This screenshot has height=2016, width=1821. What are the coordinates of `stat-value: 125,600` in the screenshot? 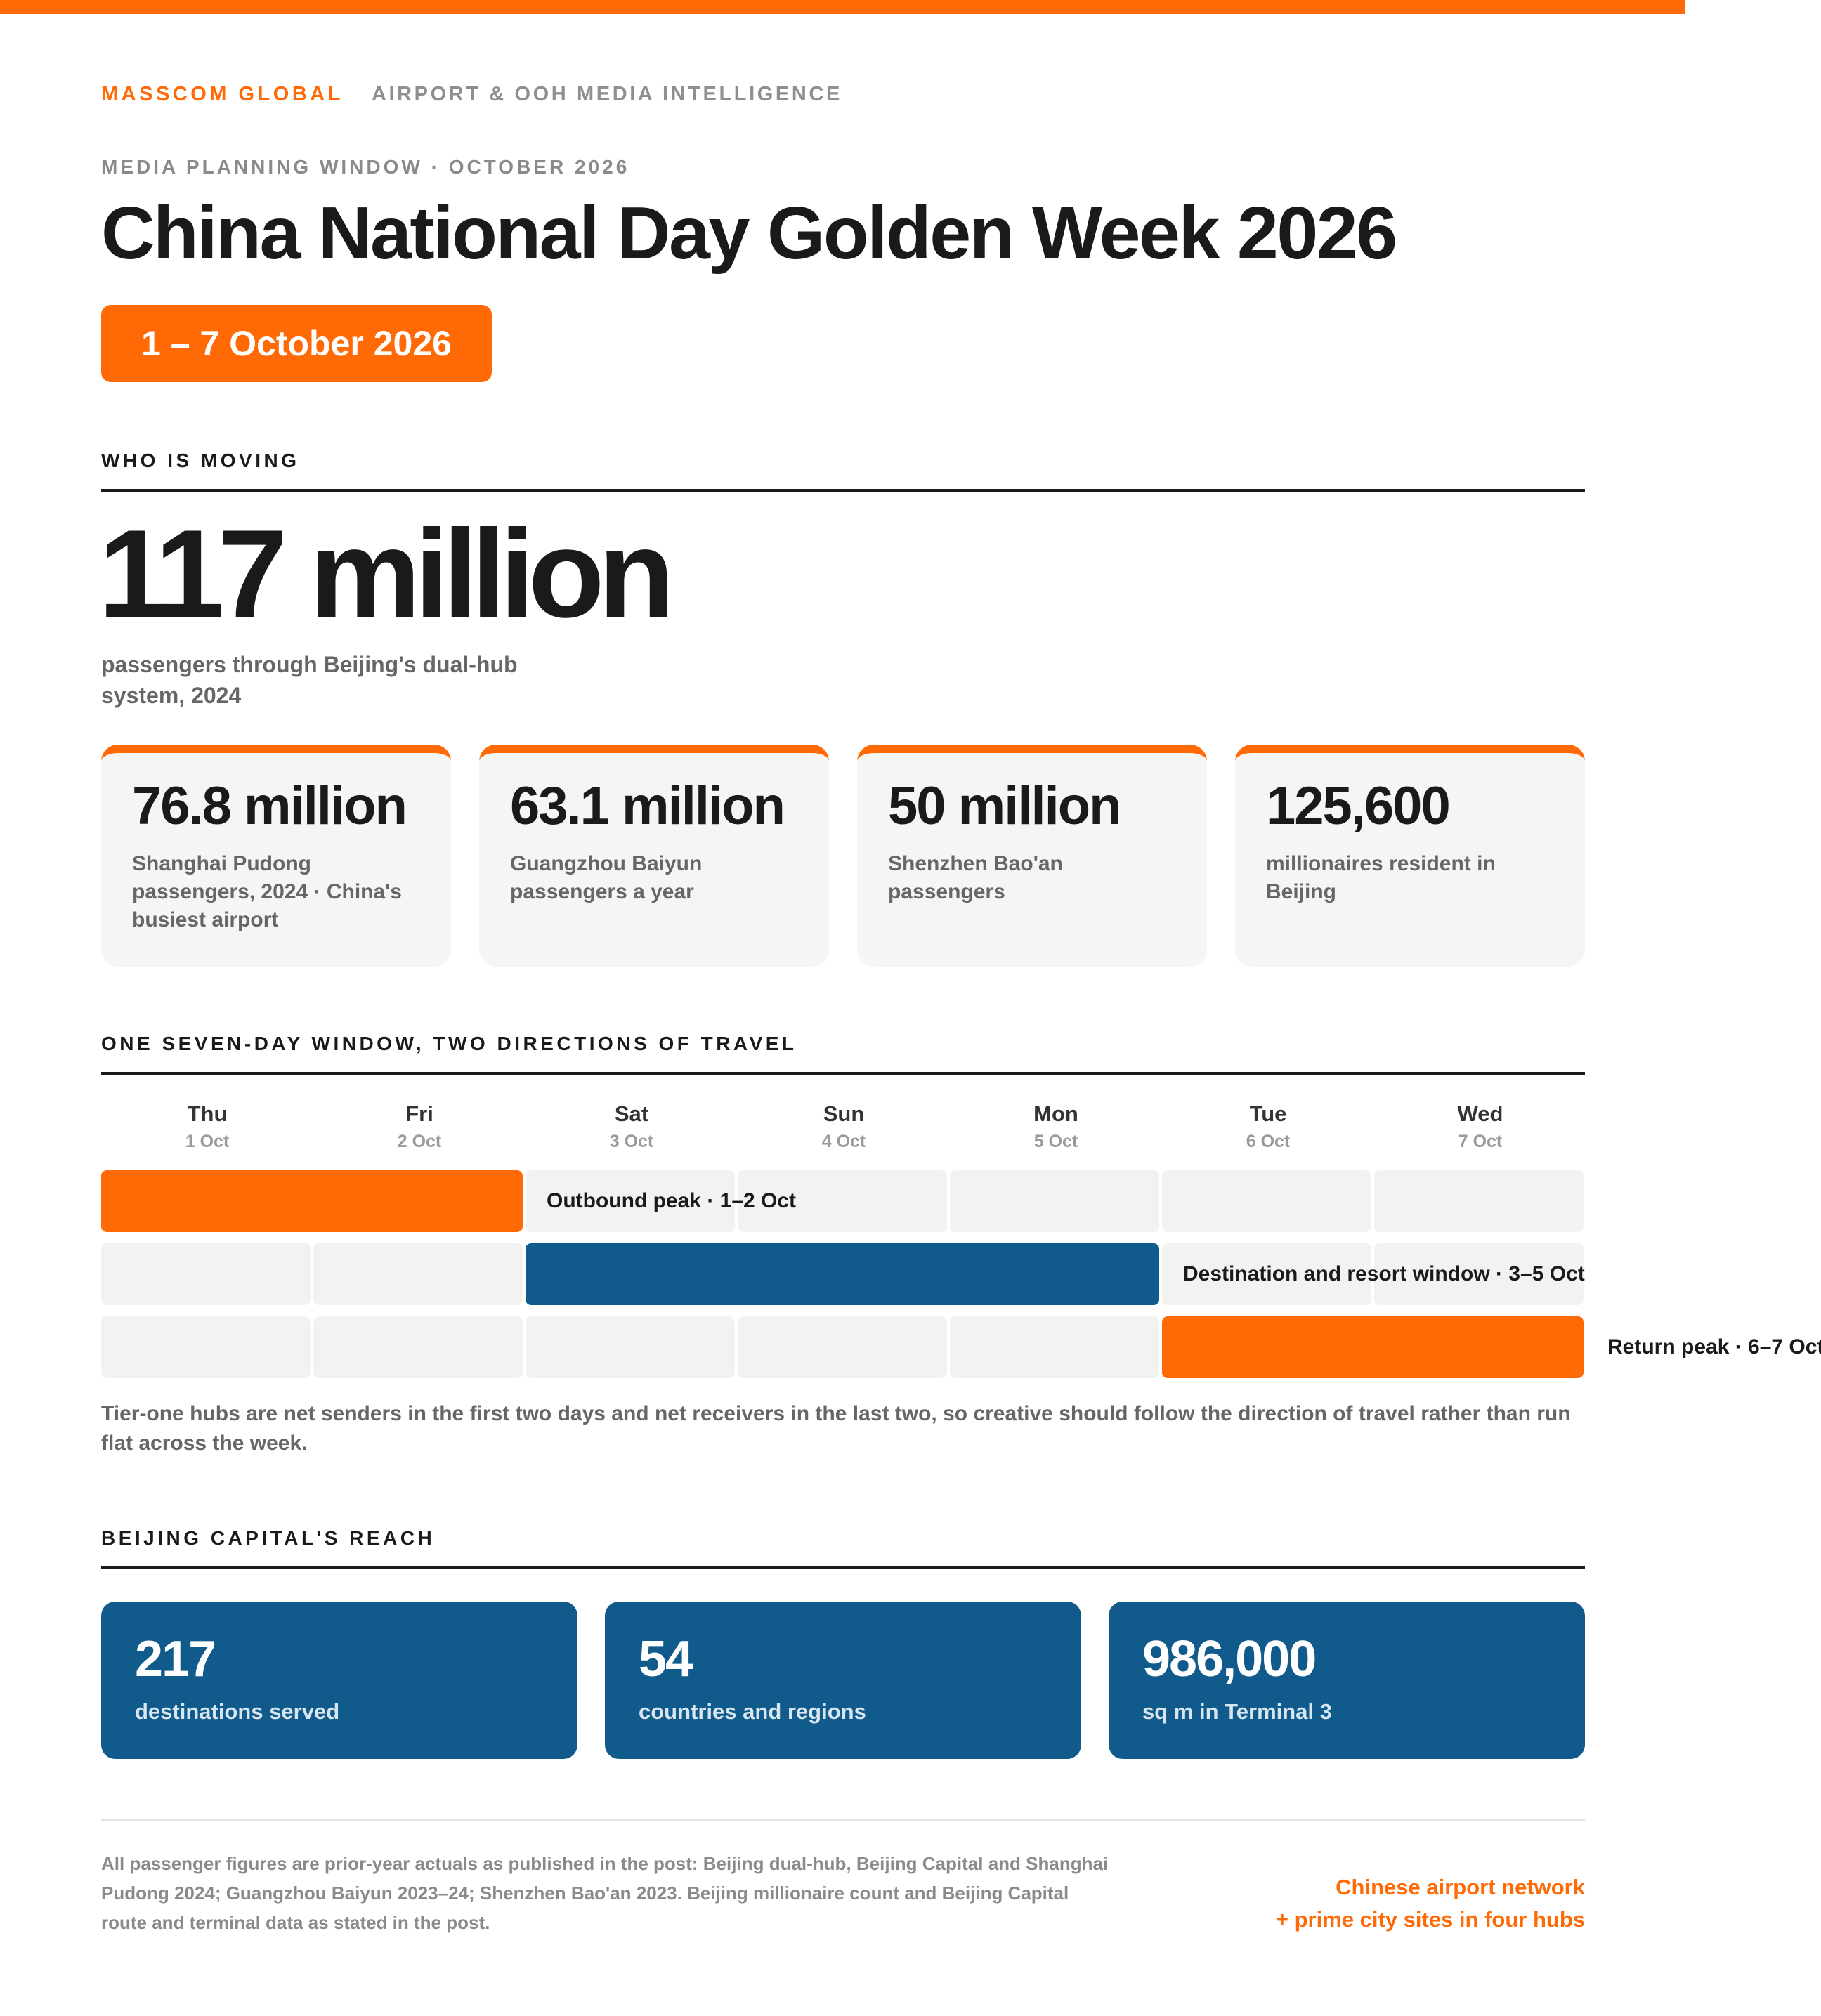 It's located at (1358, 806).